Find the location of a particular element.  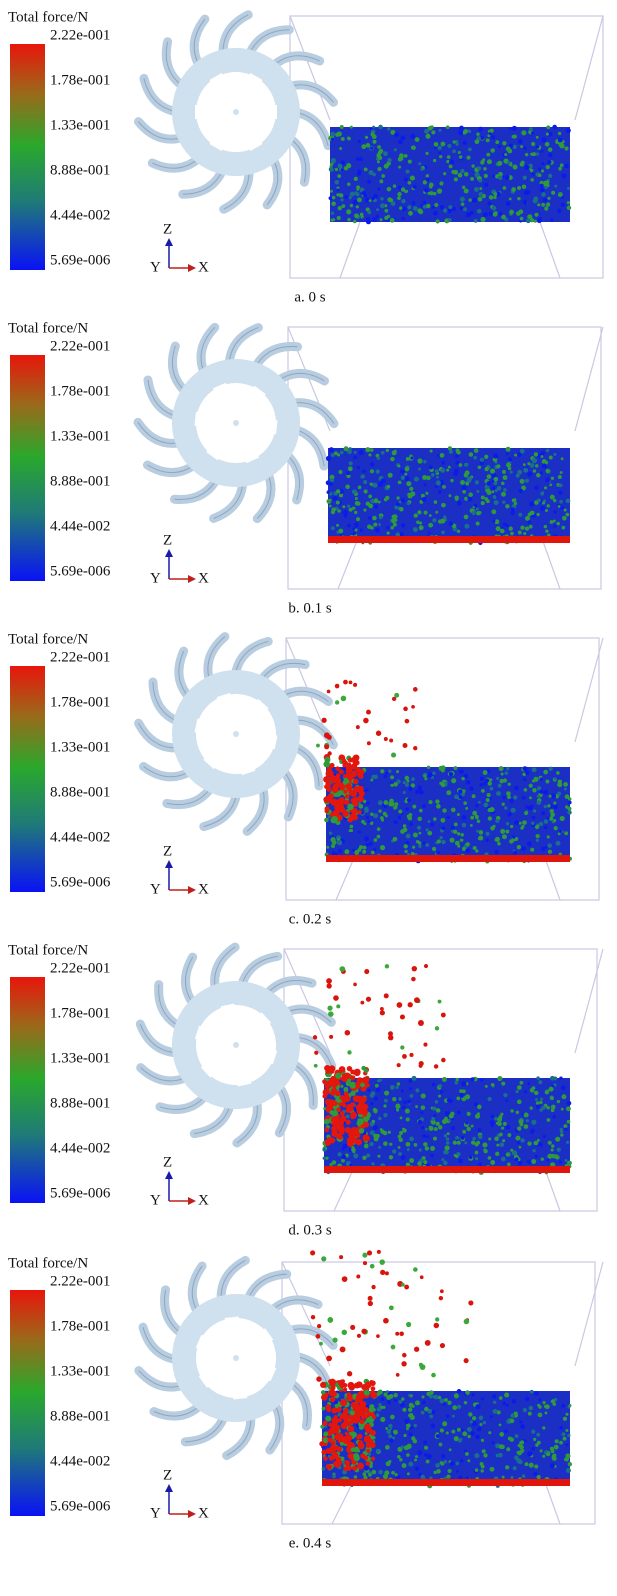

colorbar is located at coordinates (27, 157).